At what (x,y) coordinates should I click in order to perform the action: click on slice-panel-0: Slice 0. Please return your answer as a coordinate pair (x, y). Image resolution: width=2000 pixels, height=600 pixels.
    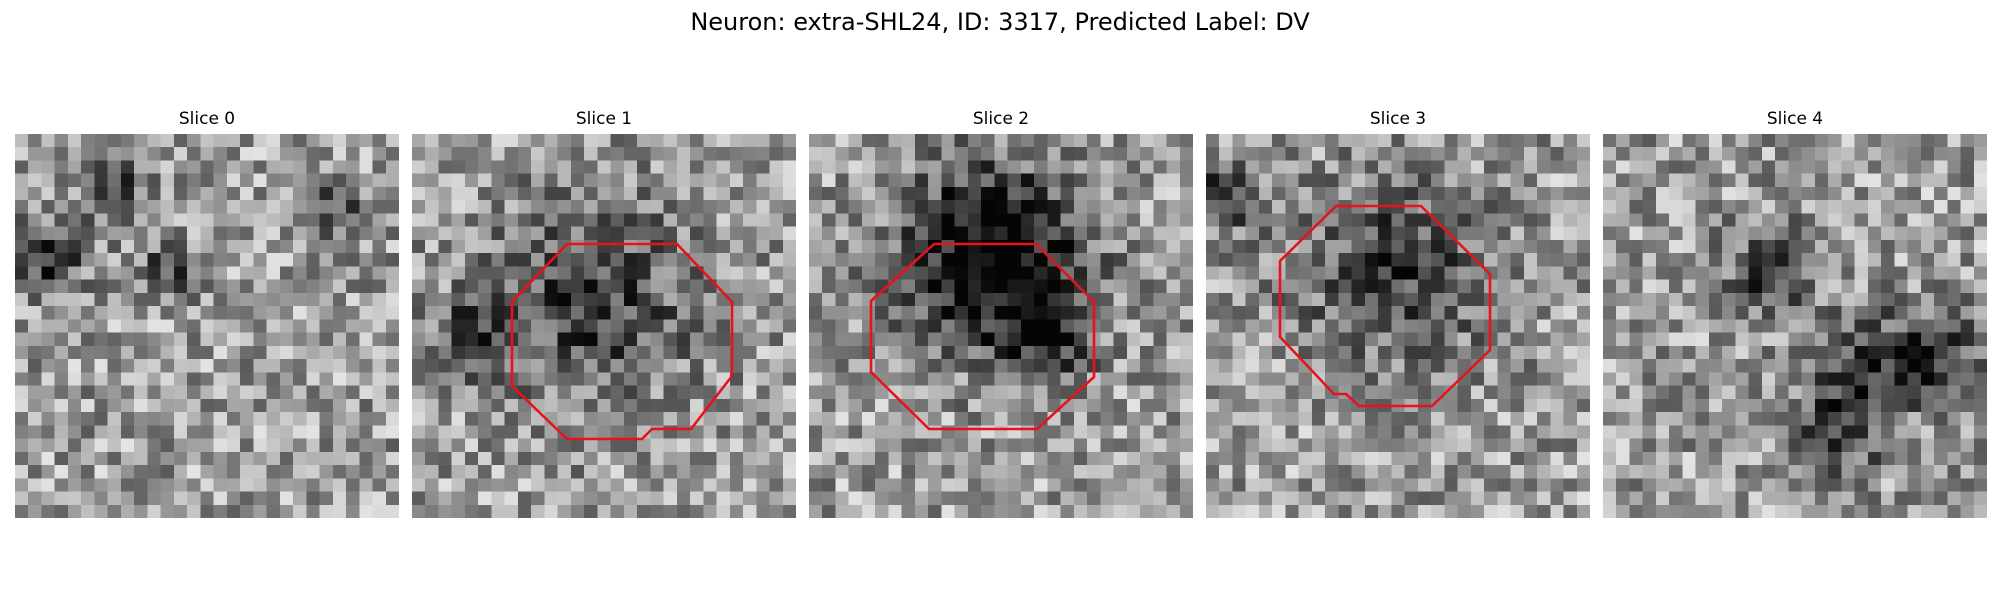
    Looking at the image, I should click on (207, 313).